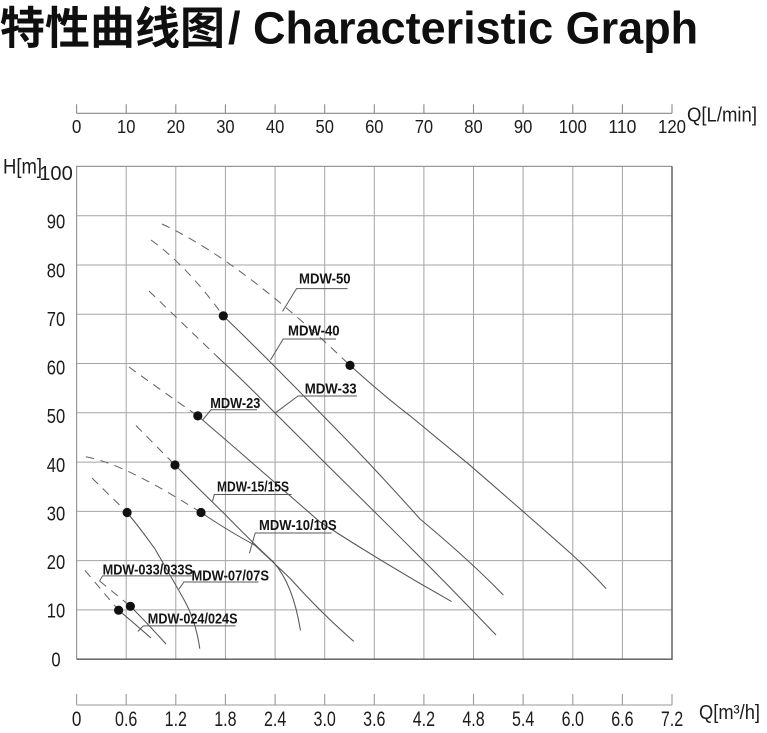  What do you see at coordinates (463, 28) in the screenshot?
I see `svg-text: / Characteristic Graph` at bounding box center [463, 28].